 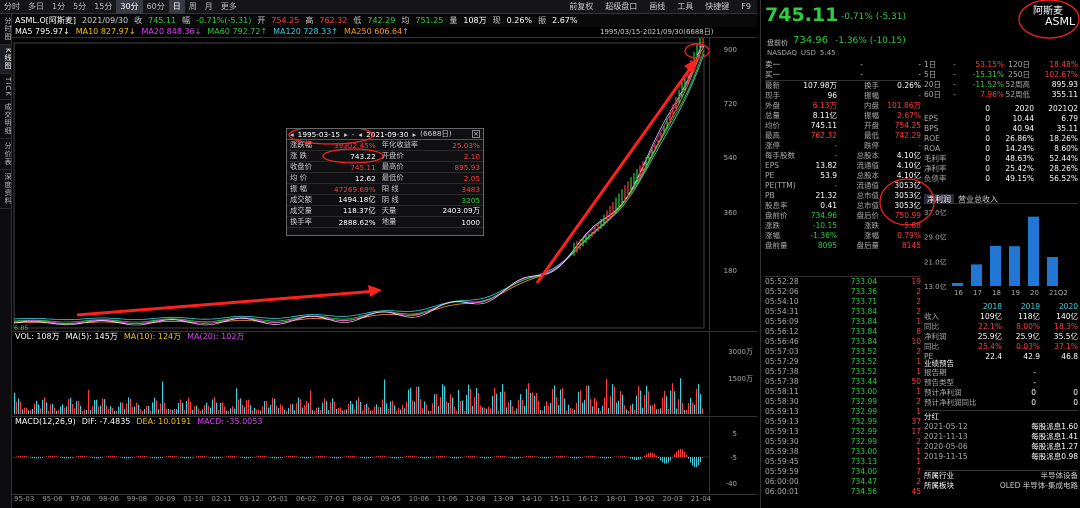 What do you see at coordinates (6, 120) in the screenshot?
I see `vtab-trades: 成交明细` at bounding box center [6, 120].